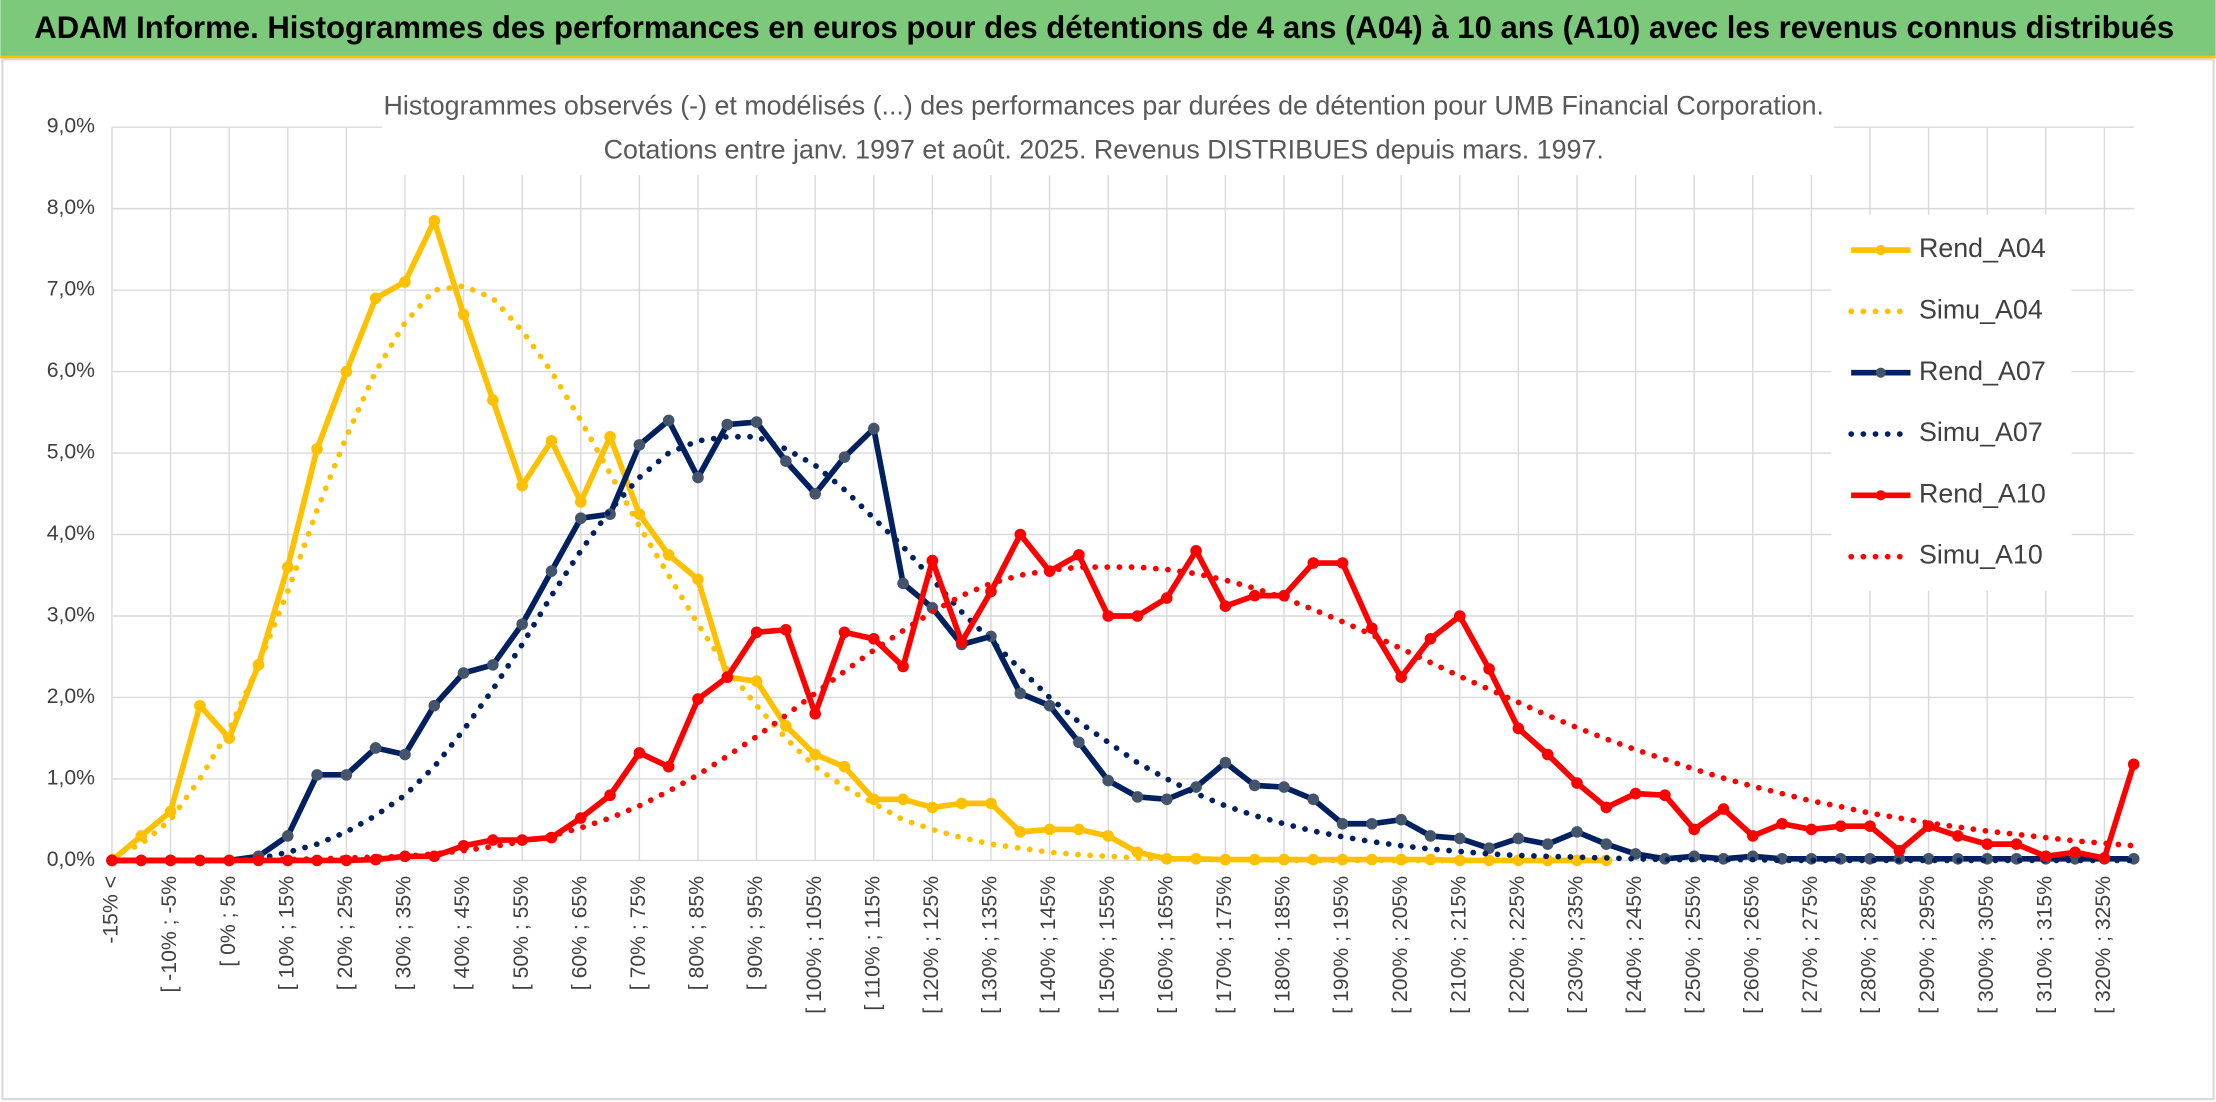 This screenshot has height=1102, width=2216. I want to click on x-tick-label: [ 100% ; 105%, so click(814, 945).